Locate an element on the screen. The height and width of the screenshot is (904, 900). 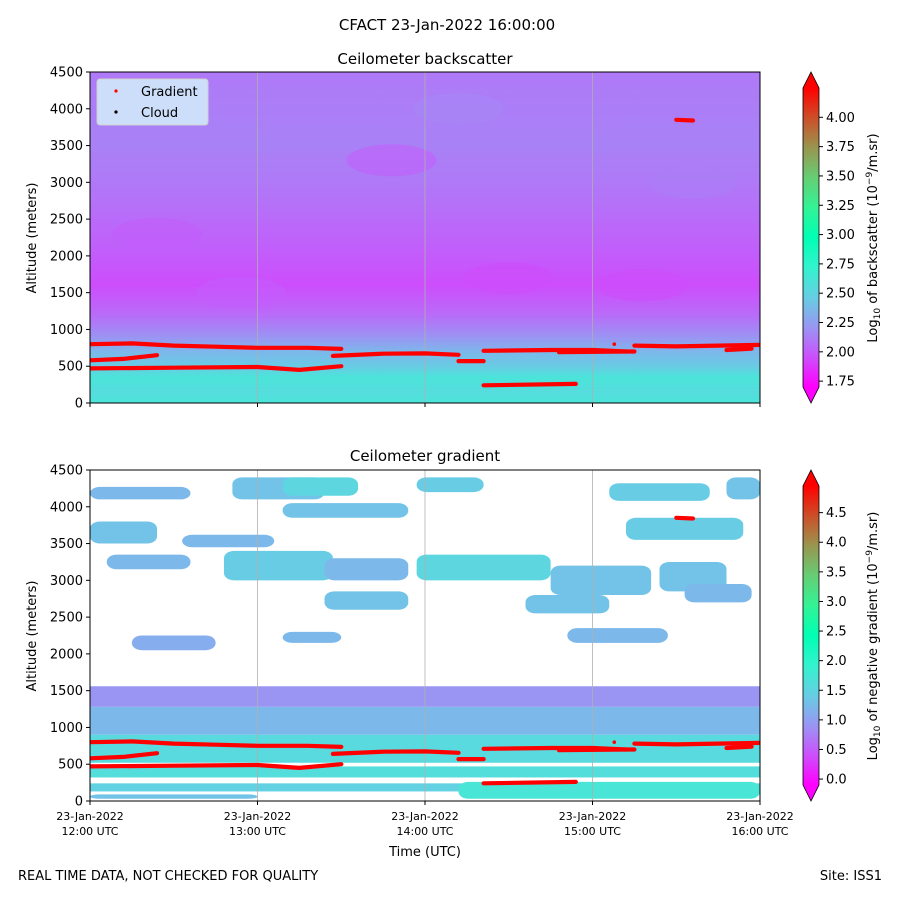
y-tick-label: 1500 is located at coordinates (66, 293).